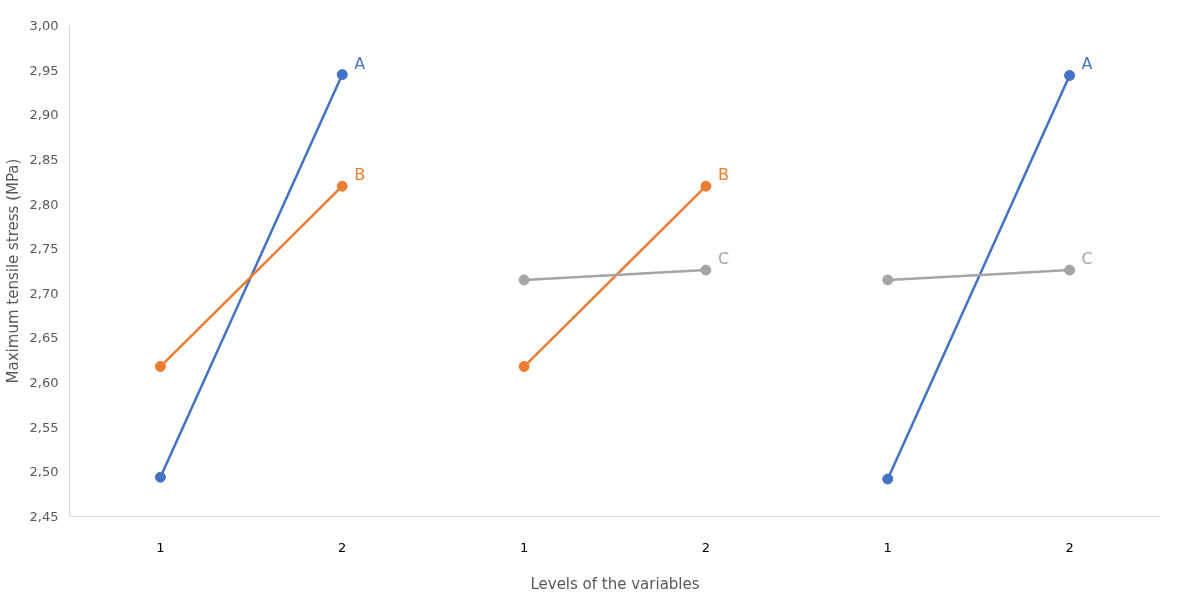 The image size is (1196, 601). I want to click on y-tick-label: 2,55, so click(44, 427).